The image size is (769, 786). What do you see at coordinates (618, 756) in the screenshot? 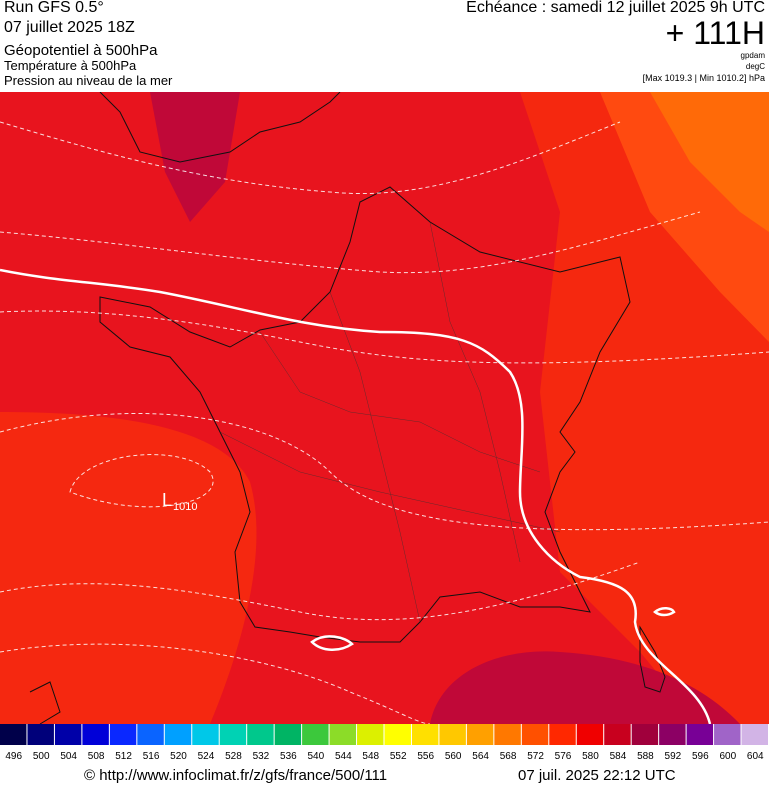
I see `colorbar-label: 584` at bounding box center [618, 756].